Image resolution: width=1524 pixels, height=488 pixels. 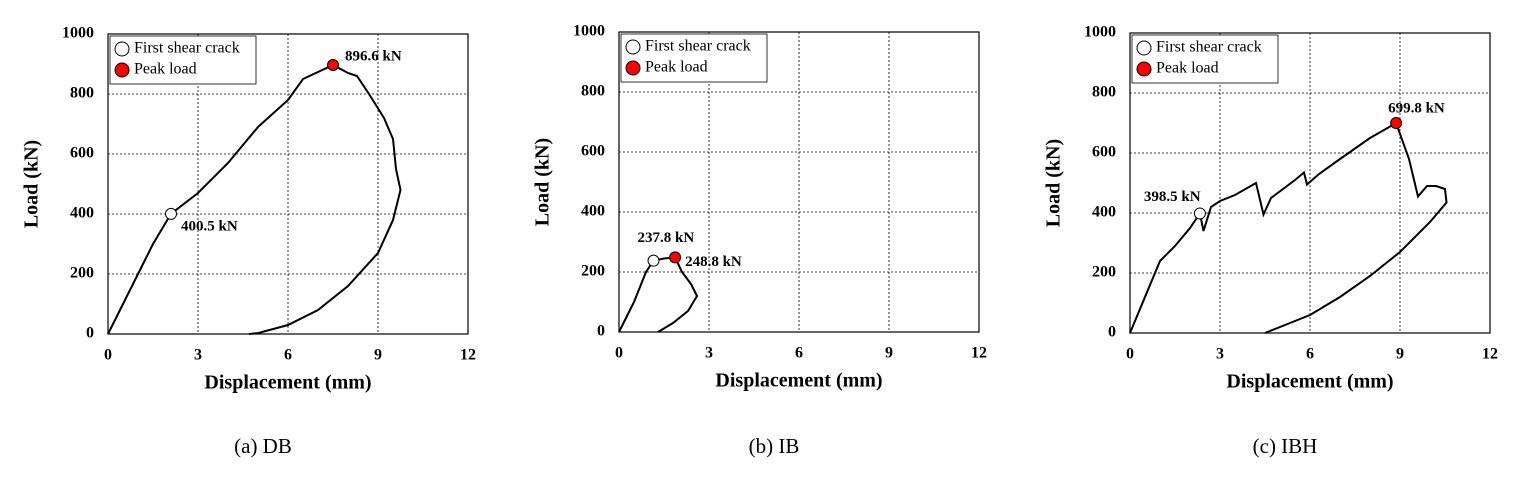 What do you see at coordinates (209, 226) in the screenshot?
I see `annotation: 400.5 kN` at bounding box center [209, 226].